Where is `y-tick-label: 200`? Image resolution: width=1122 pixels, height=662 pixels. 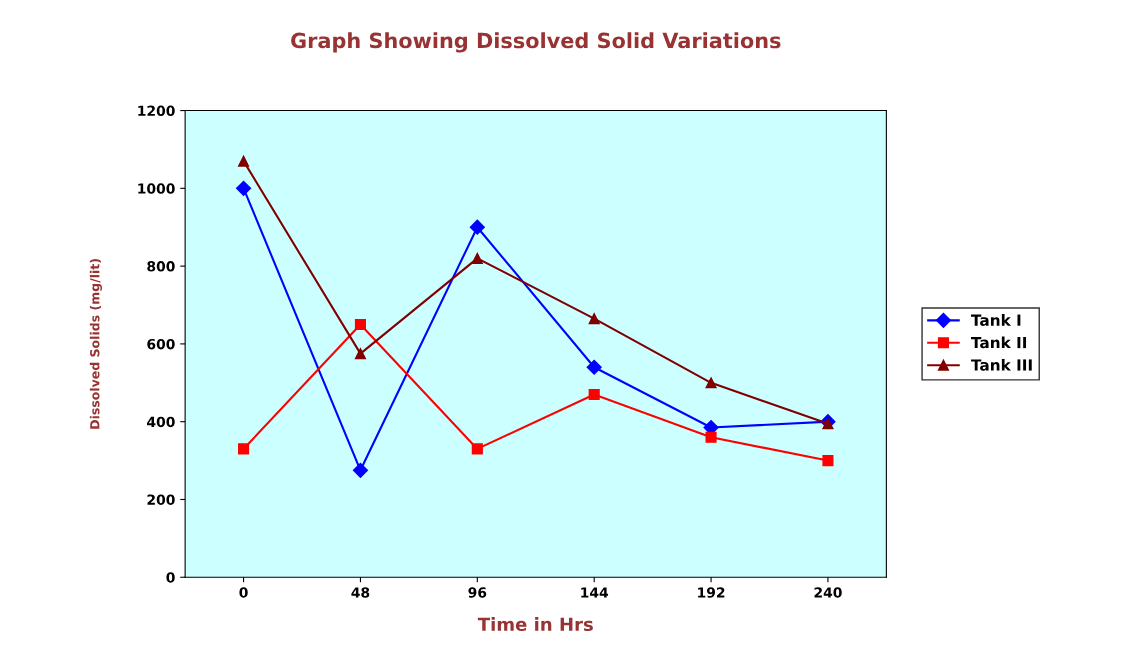 y-tick-label: 200 is located at coordinates (161, 499).